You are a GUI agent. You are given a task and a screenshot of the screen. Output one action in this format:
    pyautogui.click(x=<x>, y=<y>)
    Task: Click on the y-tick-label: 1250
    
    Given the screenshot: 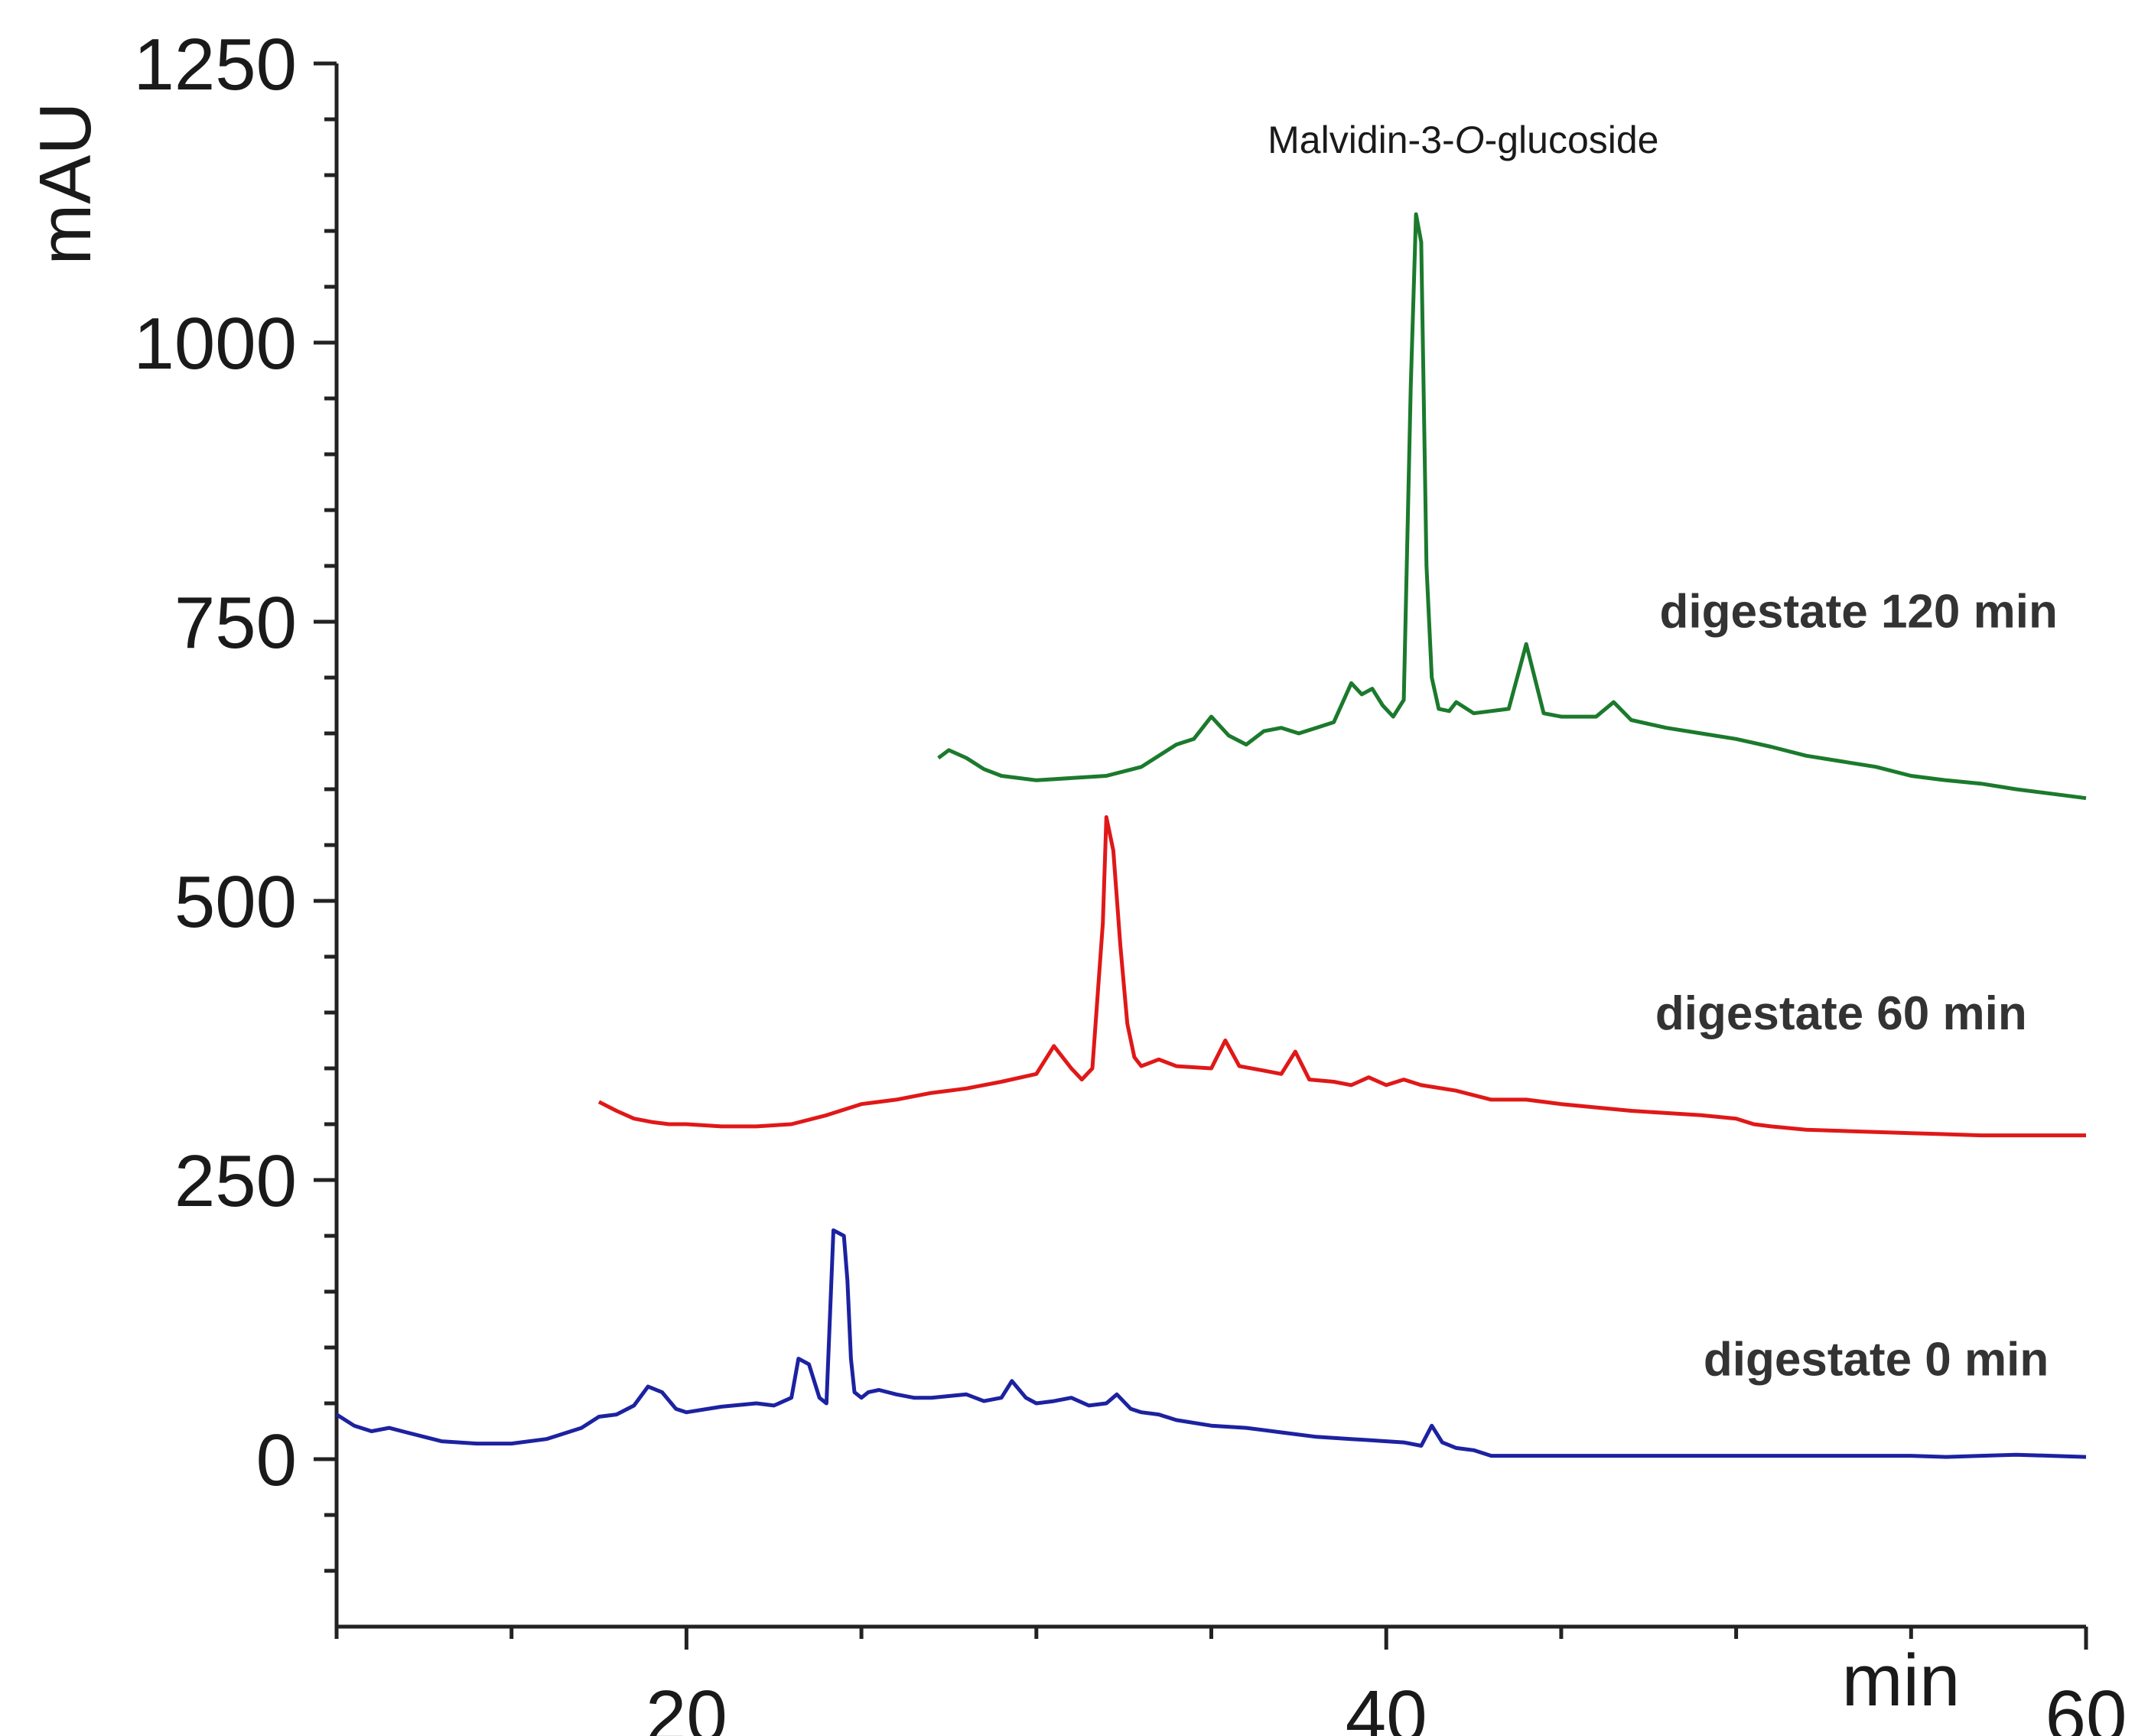 What is the action you would take?
    pyautogui.click(x=215, y=65)
    